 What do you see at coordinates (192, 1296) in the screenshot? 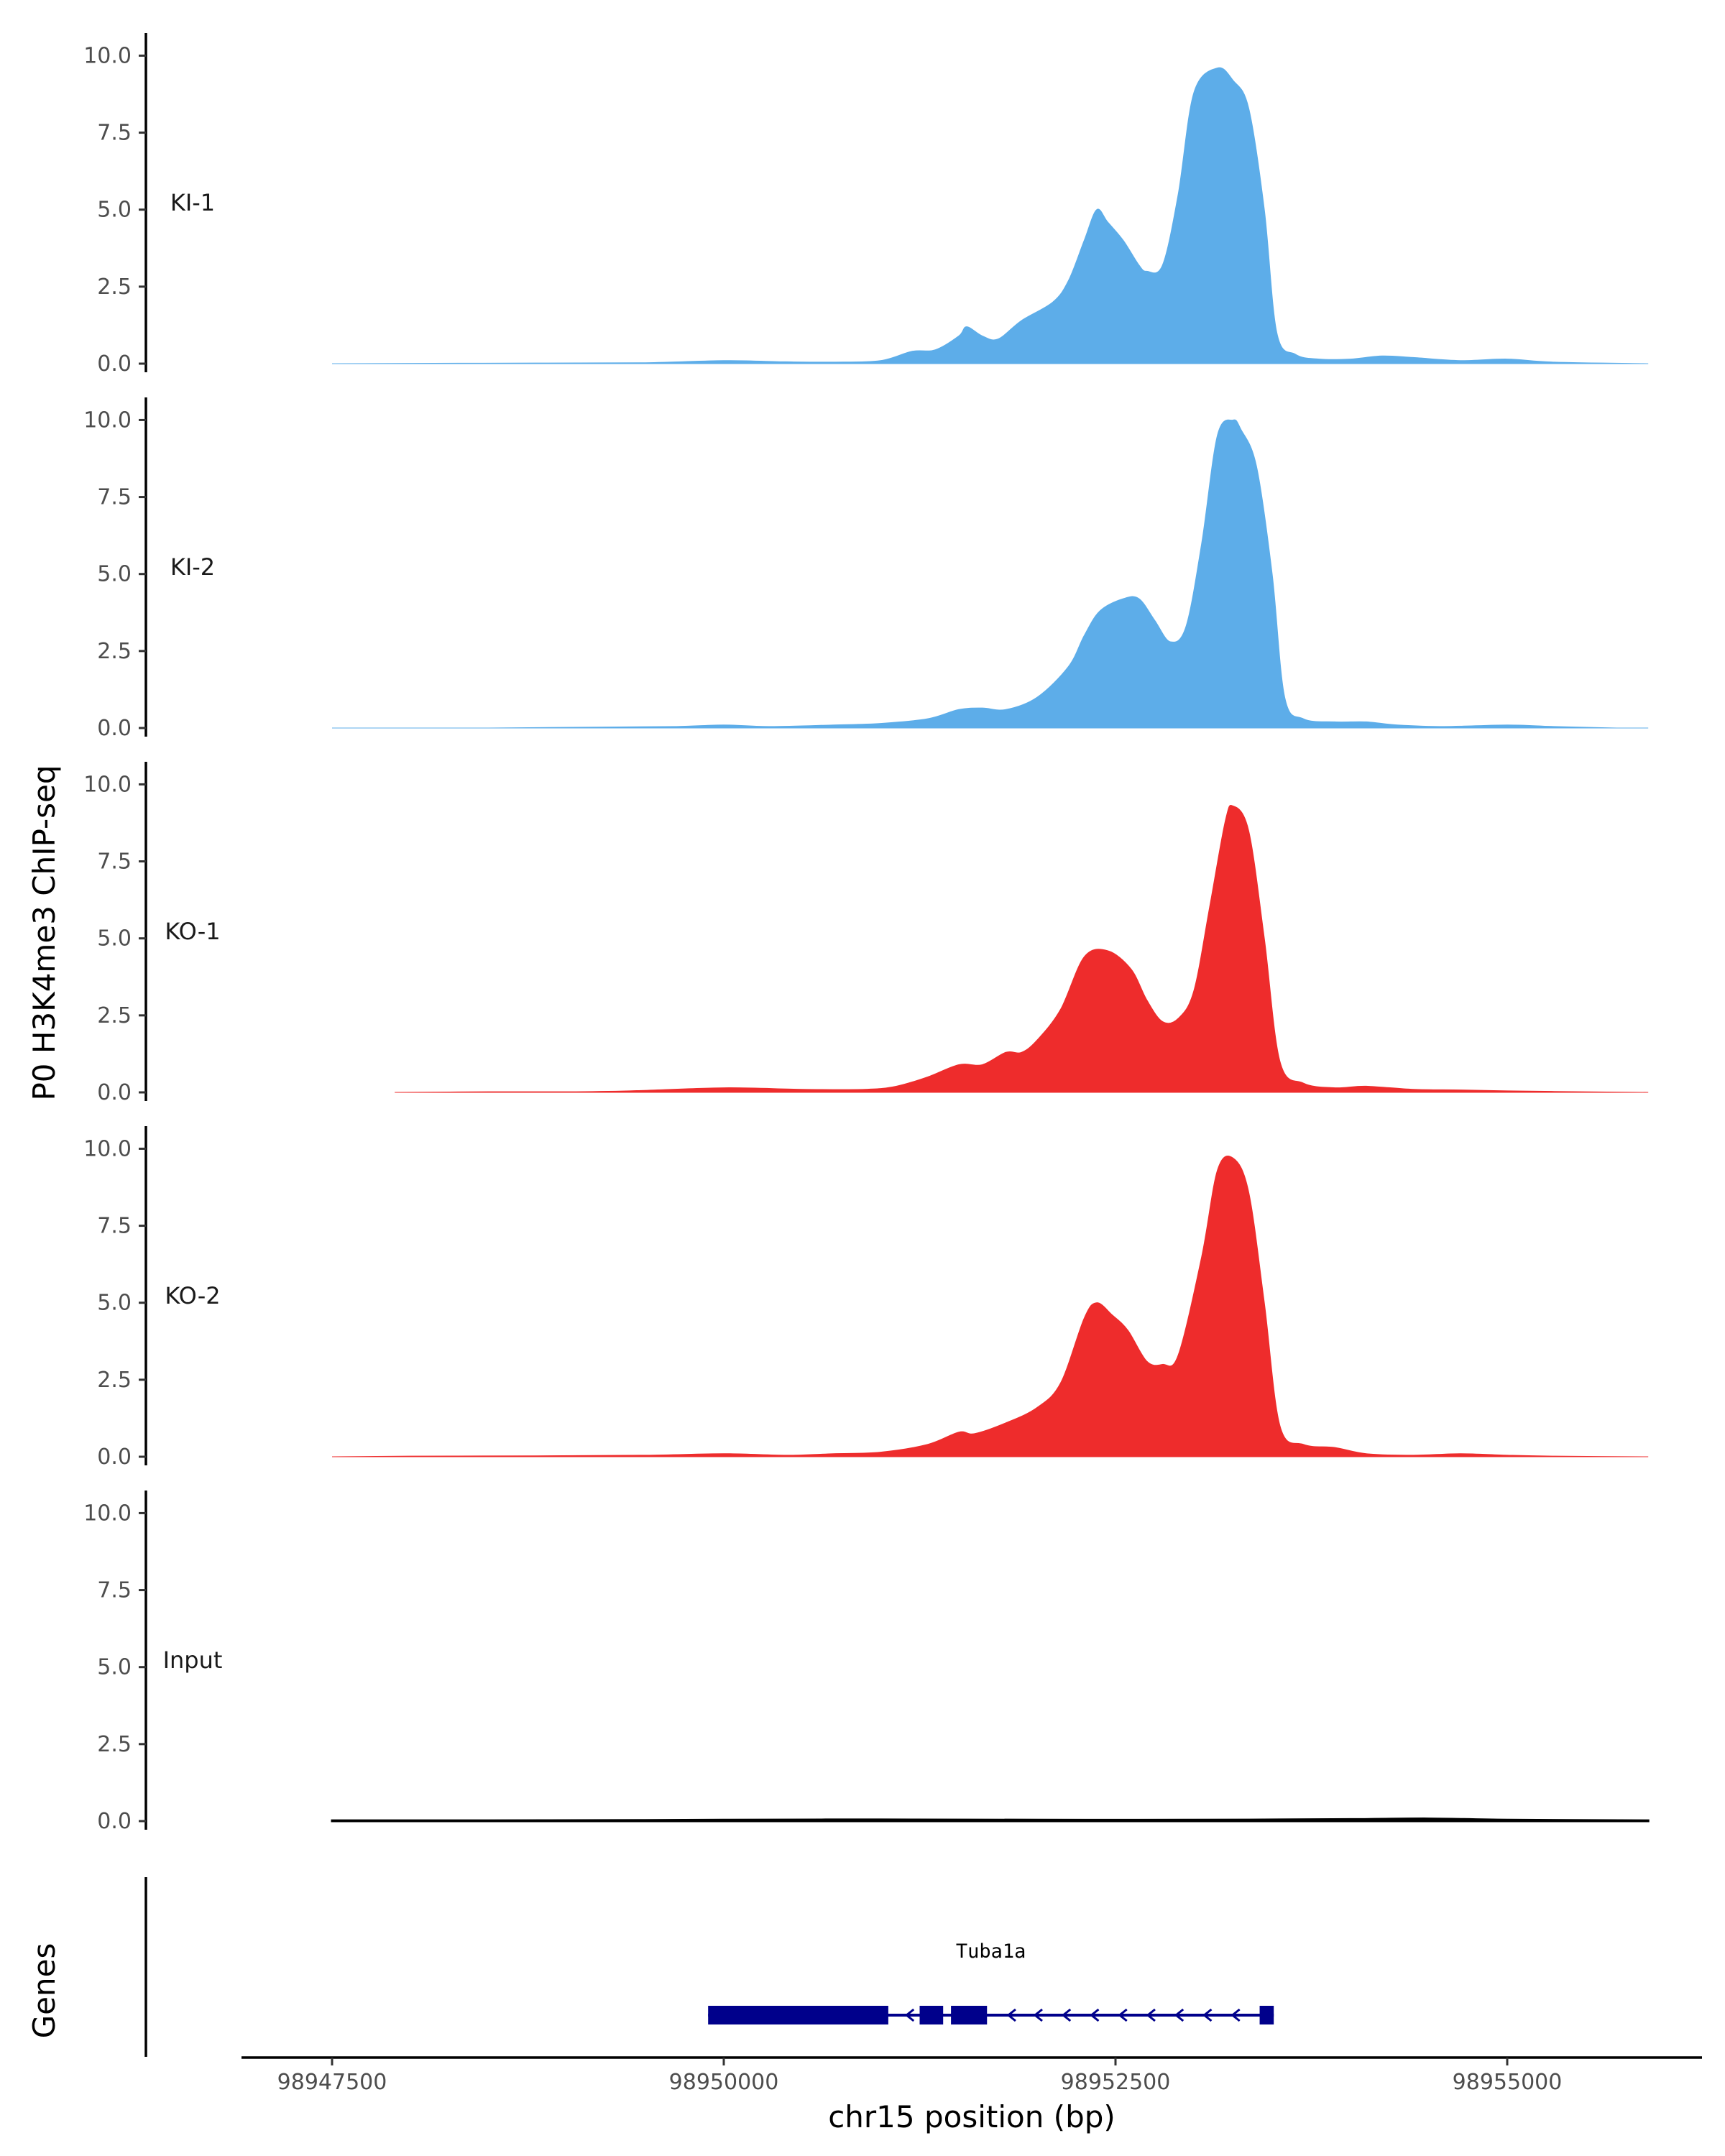
I see `track-label-ko-2: KO-2` at bounding box center [192, 1296].